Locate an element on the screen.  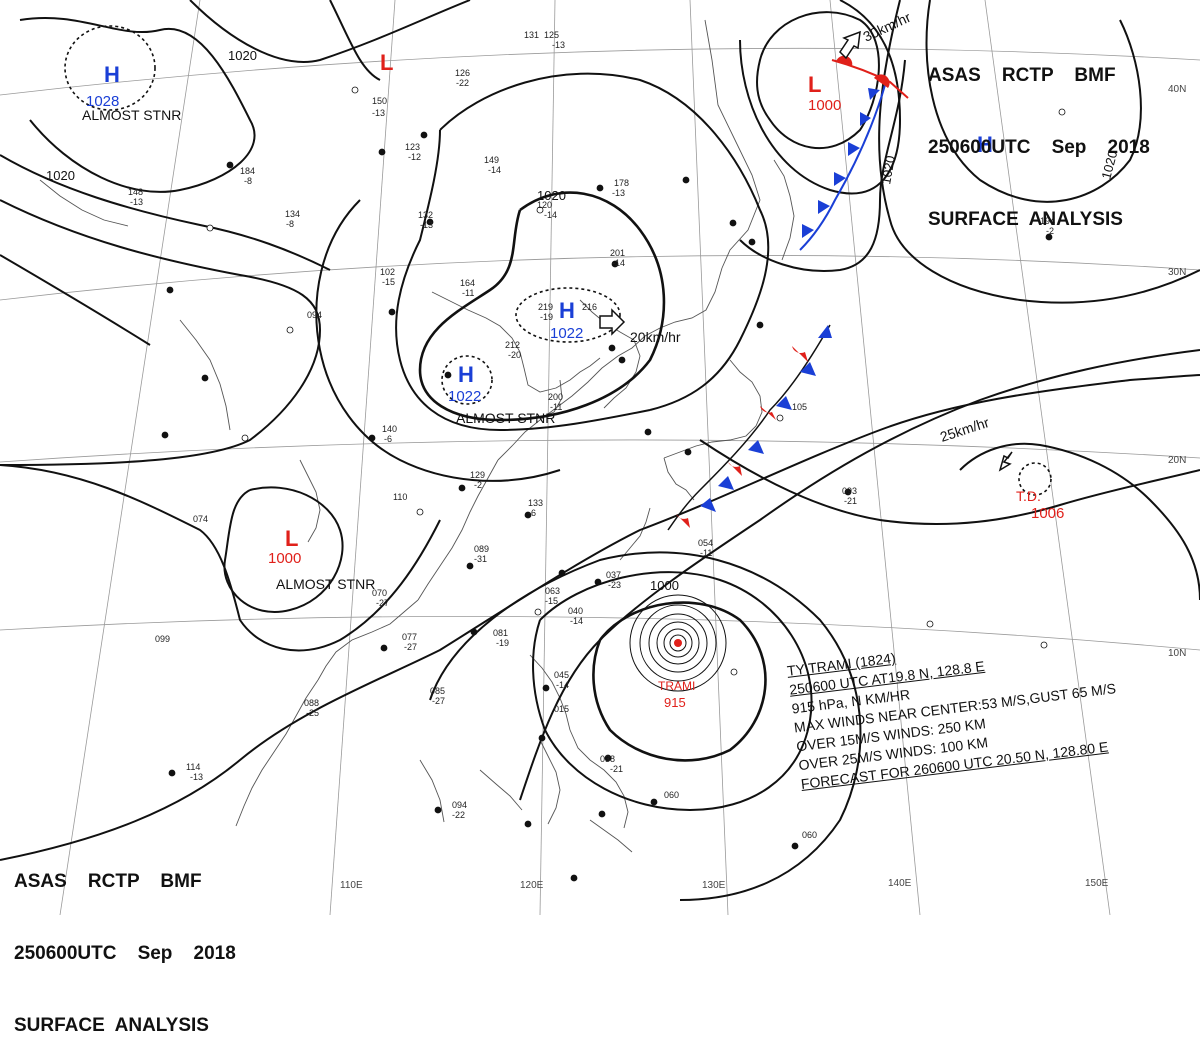
header-line-2: 250600UTC Sep 2018 is located at coordinates (1039, 147).